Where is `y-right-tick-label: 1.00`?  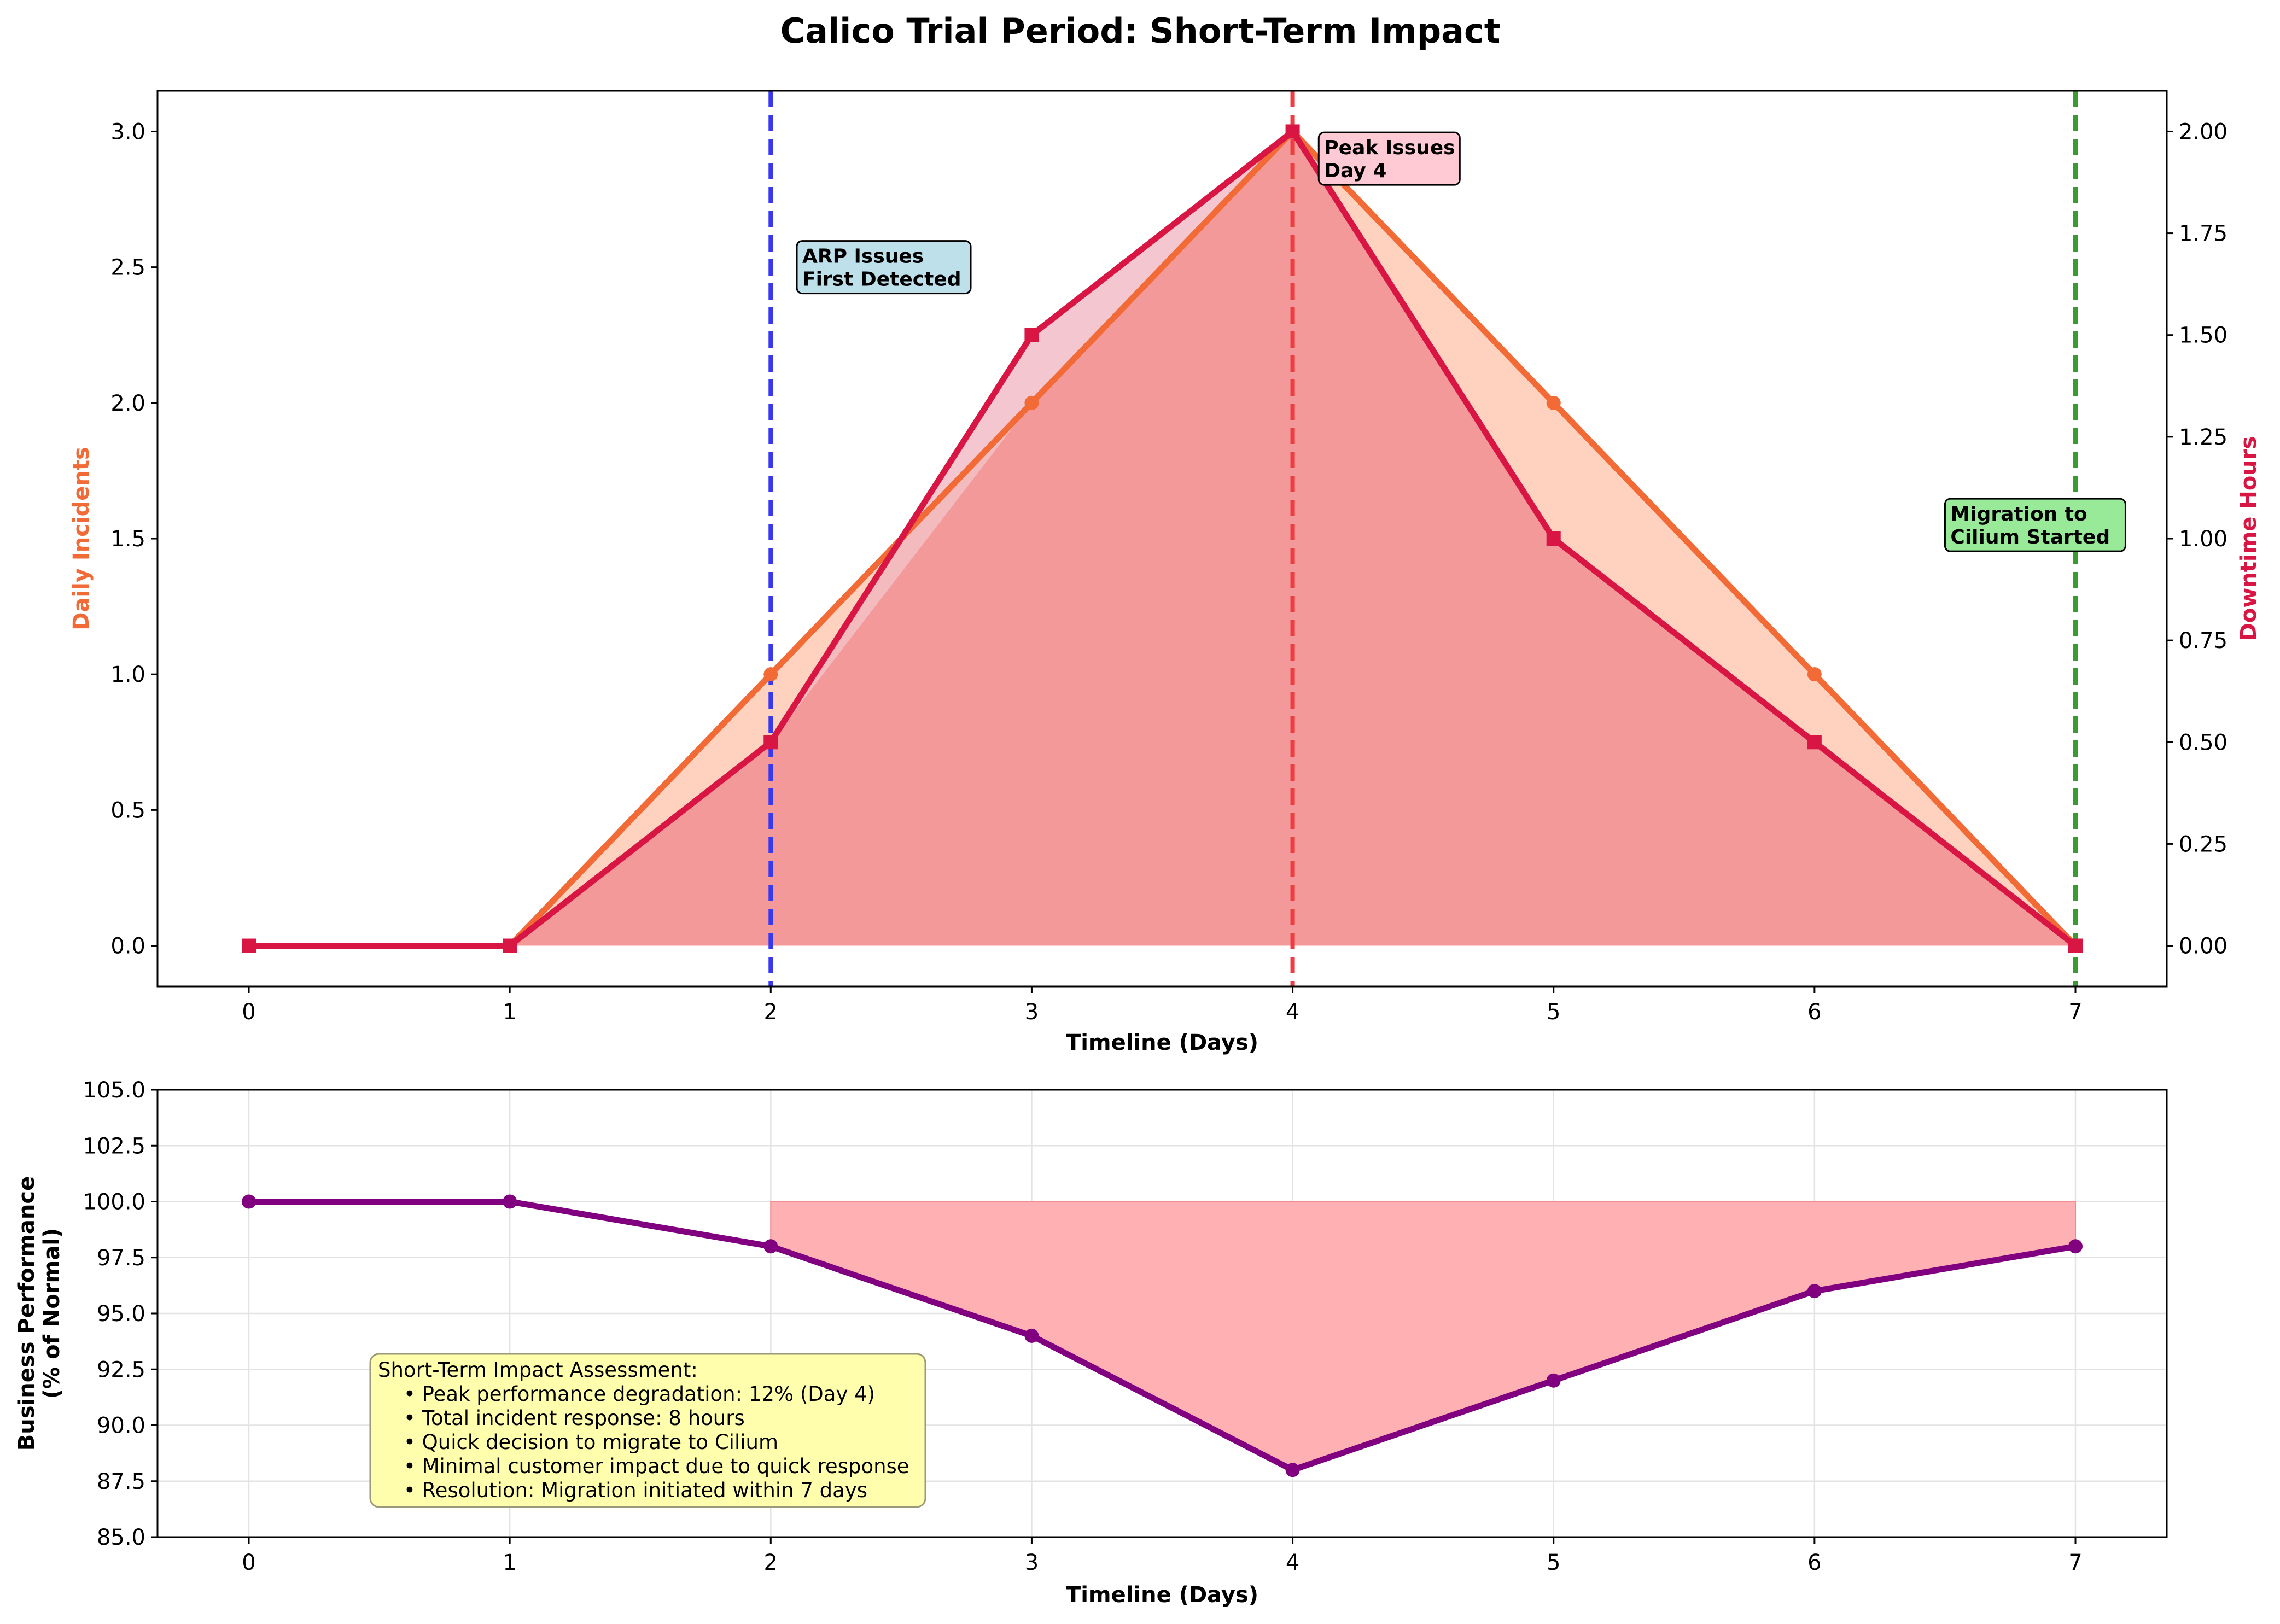
y-right-tick-label: 1.00 is located at coordinates (2203, 539).